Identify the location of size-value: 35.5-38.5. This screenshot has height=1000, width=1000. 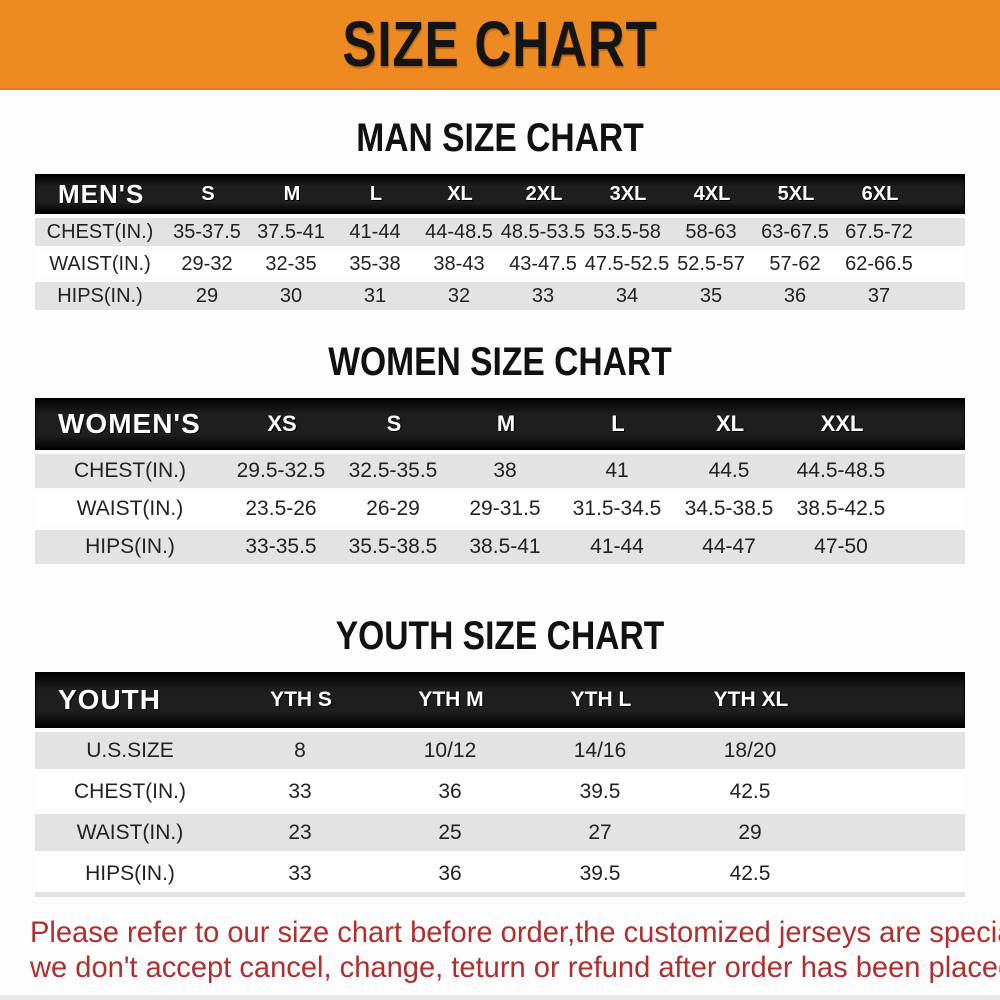
(393, 546).